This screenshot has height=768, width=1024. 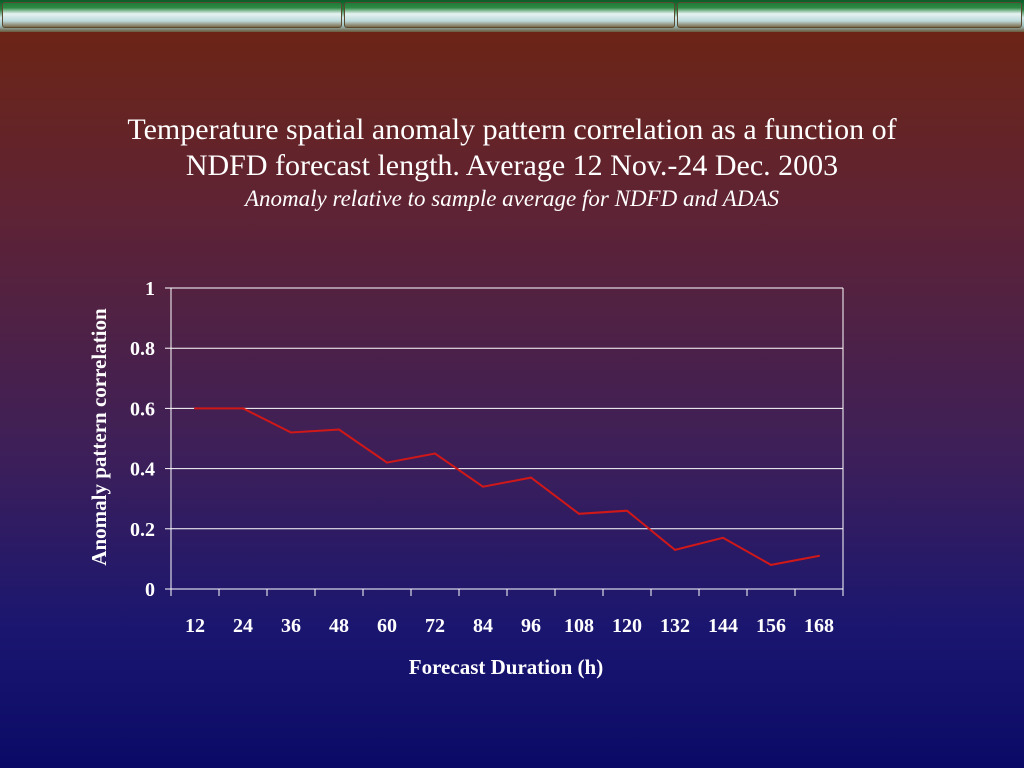 What do you see at coordinates (142, 470) in the screenshot?
I see `y-tick-label: 0.4` at bounding box center [142, 470].